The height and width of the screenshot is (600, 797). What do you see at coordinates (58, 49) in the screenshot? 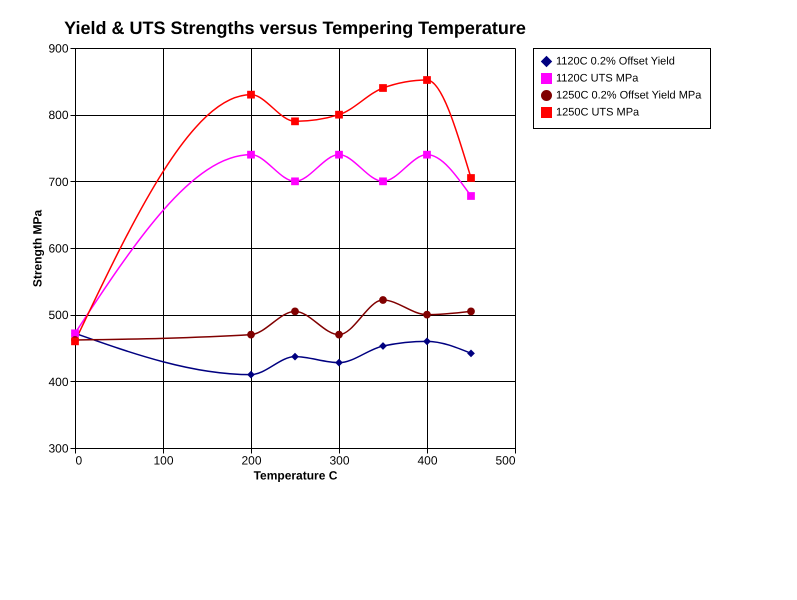
I see `y-tick-label: 900` at bounding box center [58, 49].